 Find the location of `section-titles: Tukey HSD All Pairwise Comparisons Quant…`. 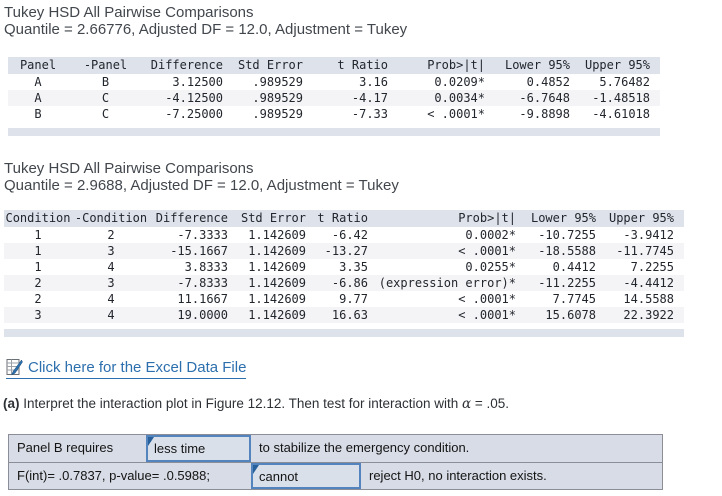

section-titles: Tukey HSD All Pairwise Comparisons Quant… is located at coordinates (361, 177).